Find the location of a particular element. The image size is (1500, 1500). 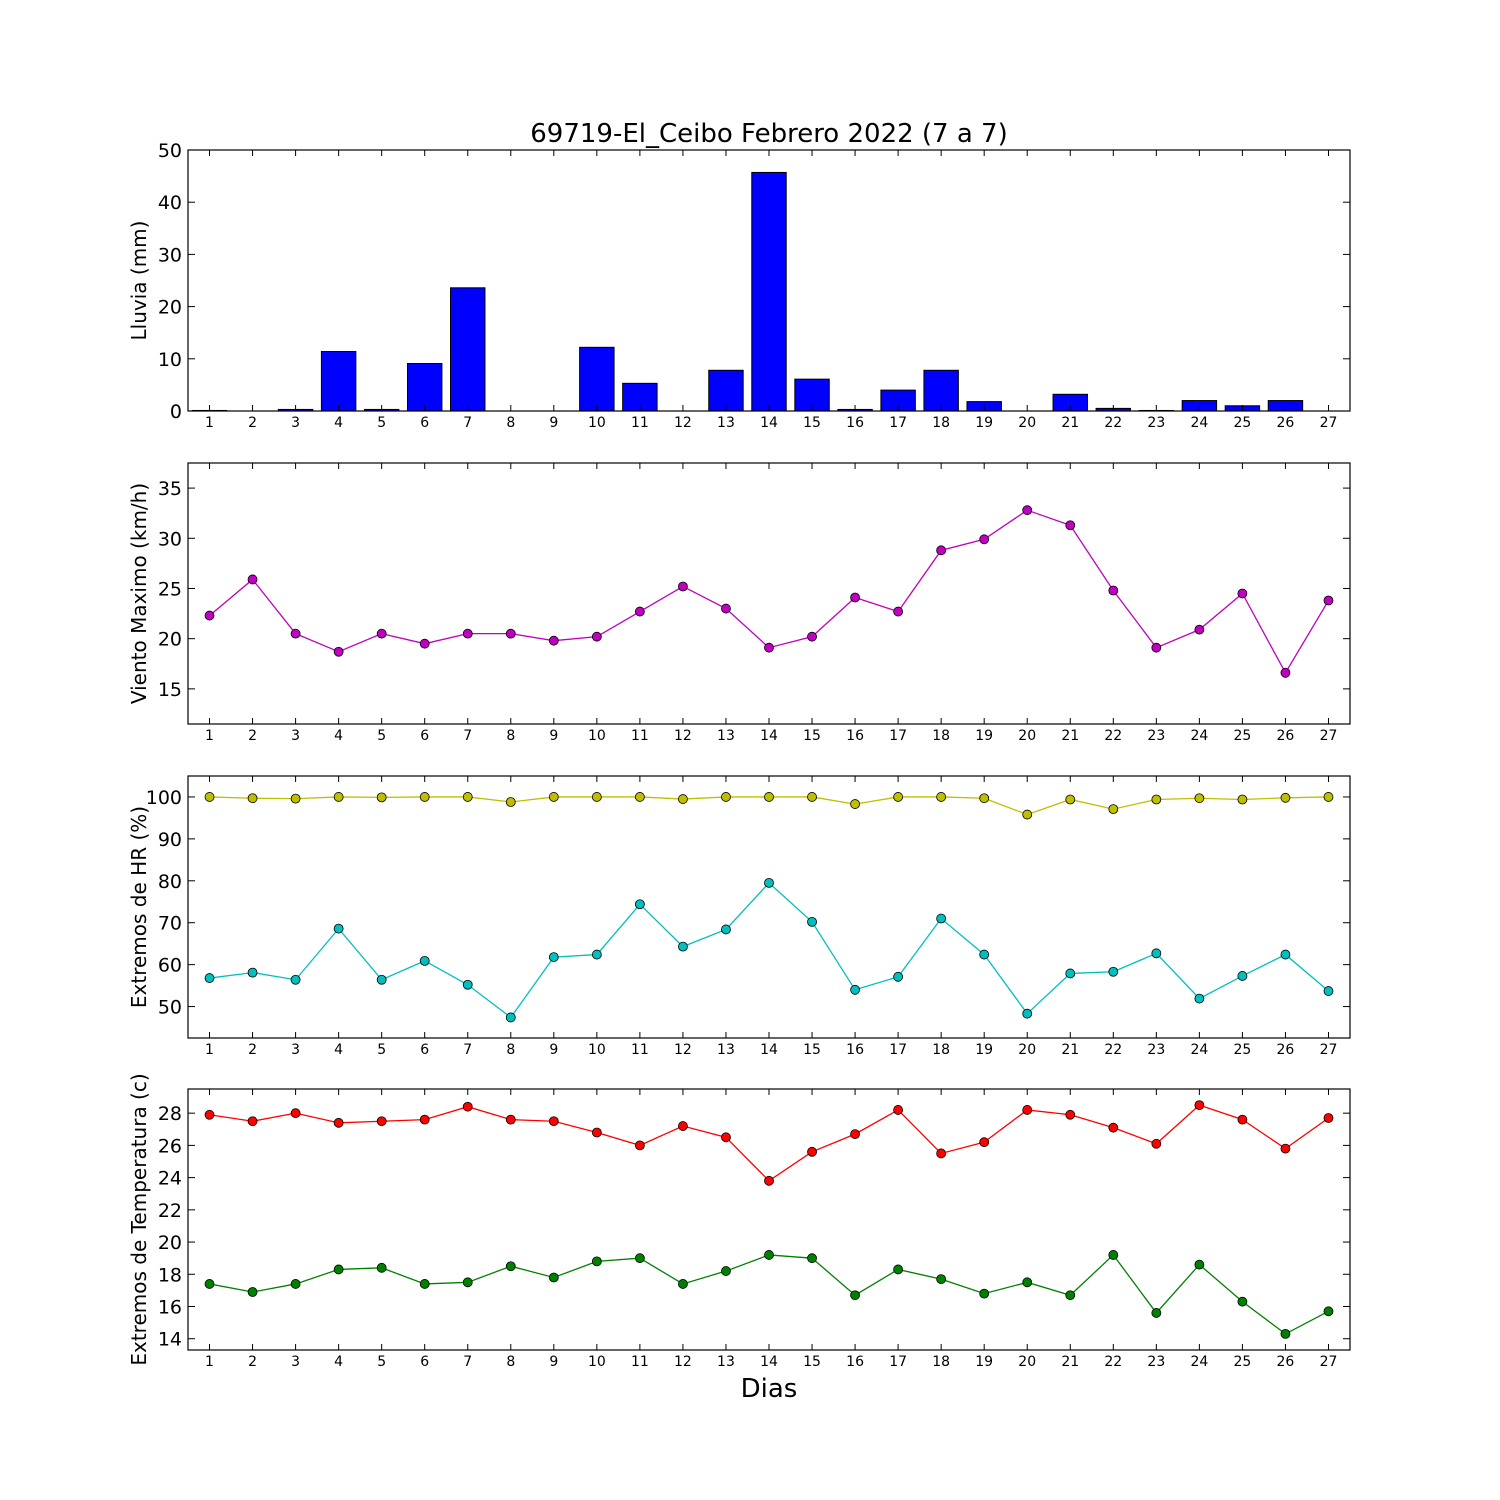

wind-xtick-label: 13 is located at coordinates (726, 736).